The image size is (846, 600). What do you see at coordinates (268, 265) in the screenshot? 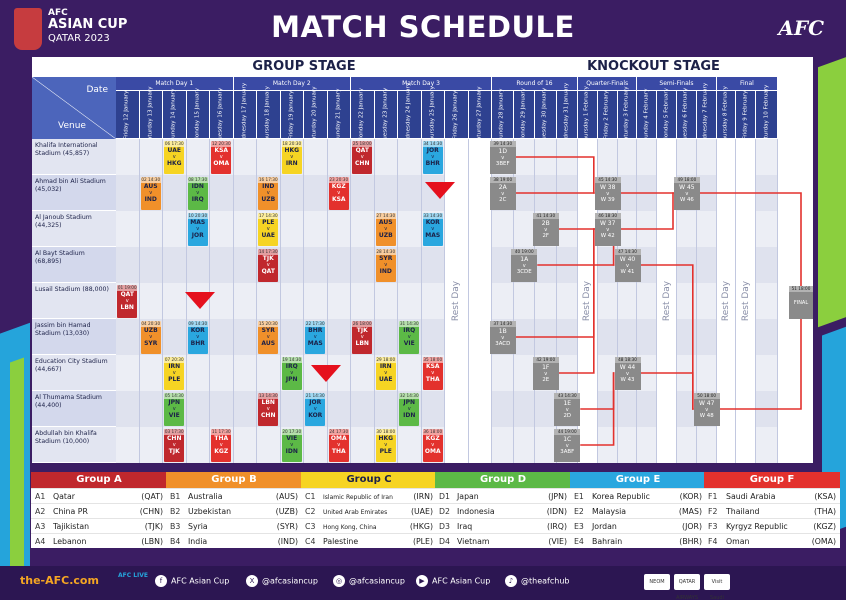
I see `match-card: 14 17:30 TJK v QAT` at bounding box center [268, 265].